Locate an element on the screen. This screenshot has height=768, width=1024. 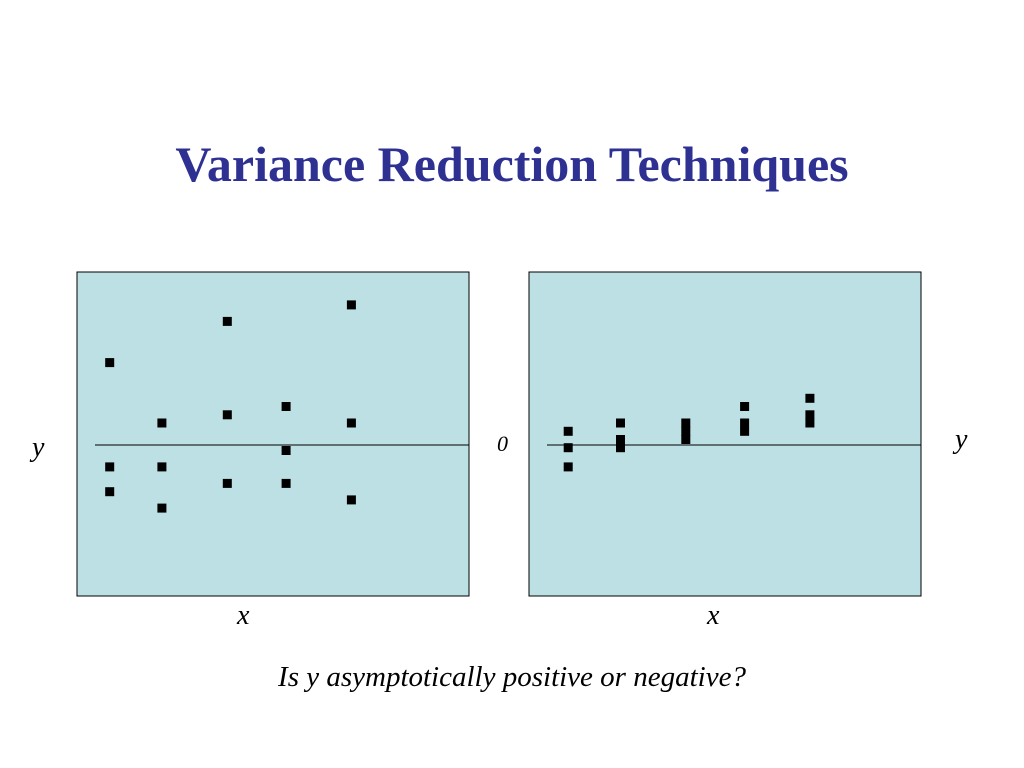
slide-title: Variance Reduction Techniques is located at coordinates (512, 164).